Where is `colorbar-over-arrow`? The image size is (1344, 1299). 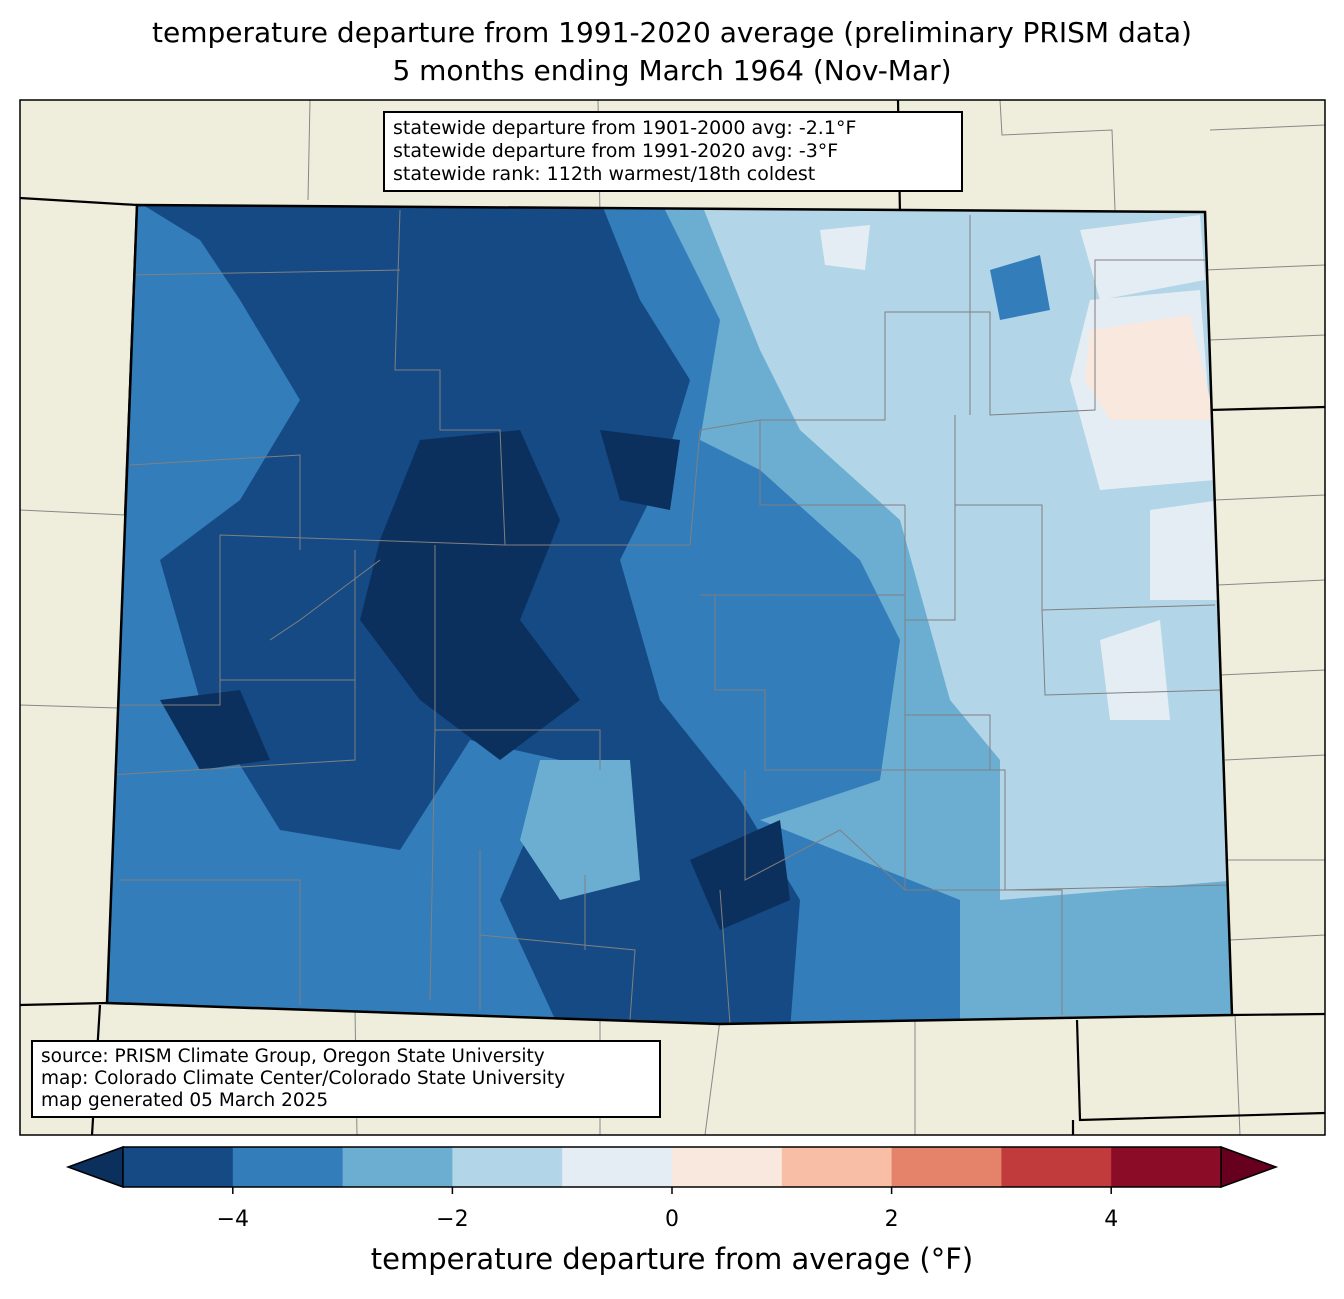 colorbar-over-arrow is located at coordinates (1249, 1167).